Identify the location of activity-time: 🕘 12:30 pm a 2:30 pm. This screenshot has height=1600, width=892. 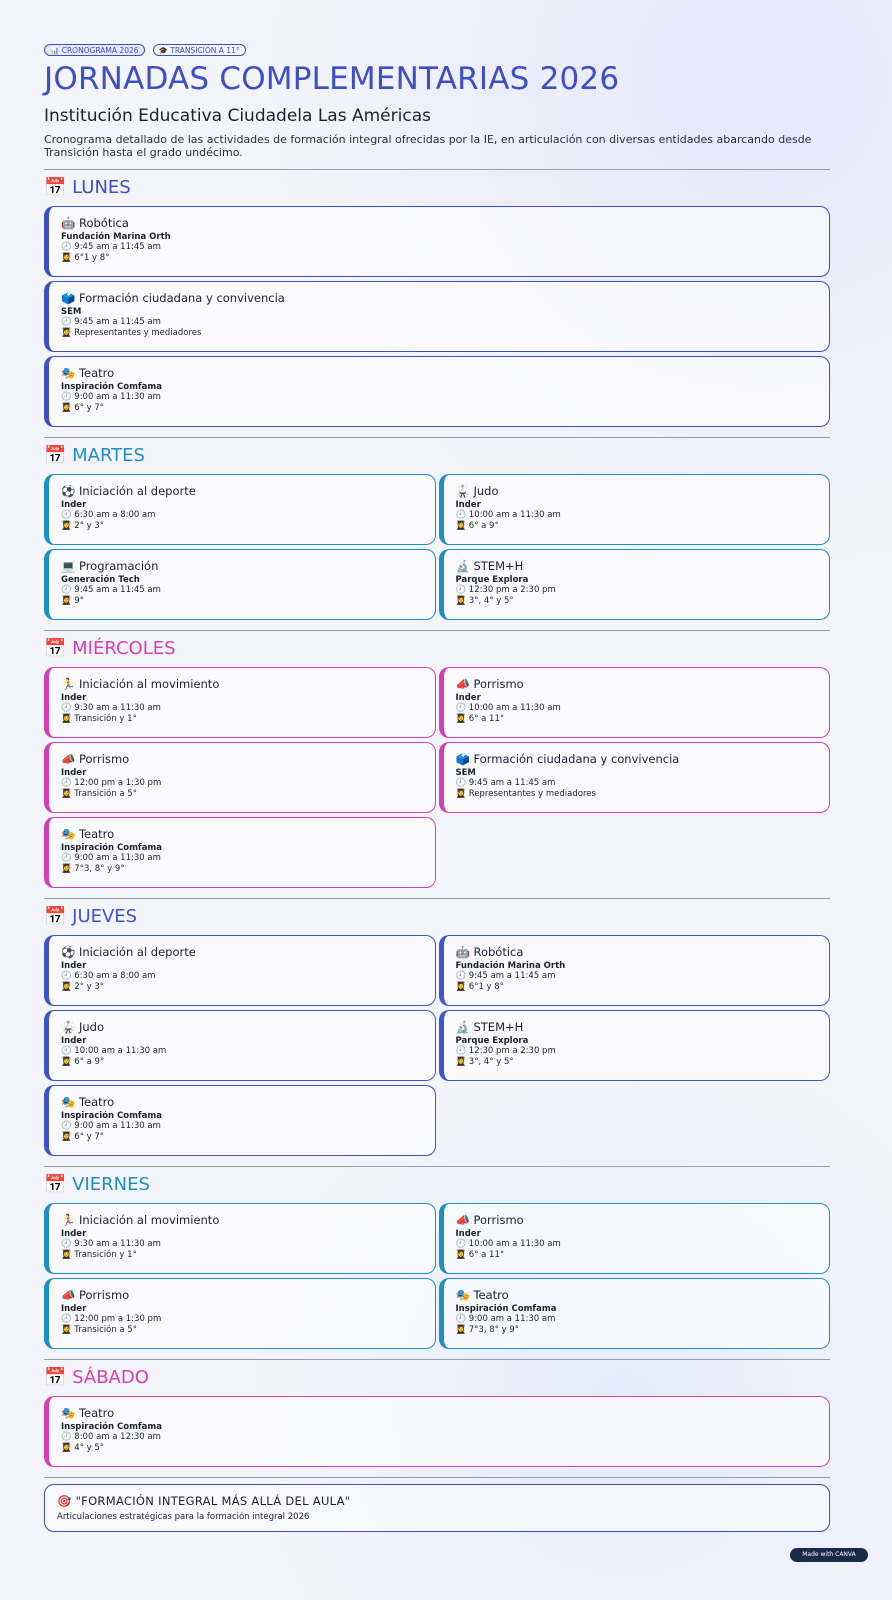
(505, 590).